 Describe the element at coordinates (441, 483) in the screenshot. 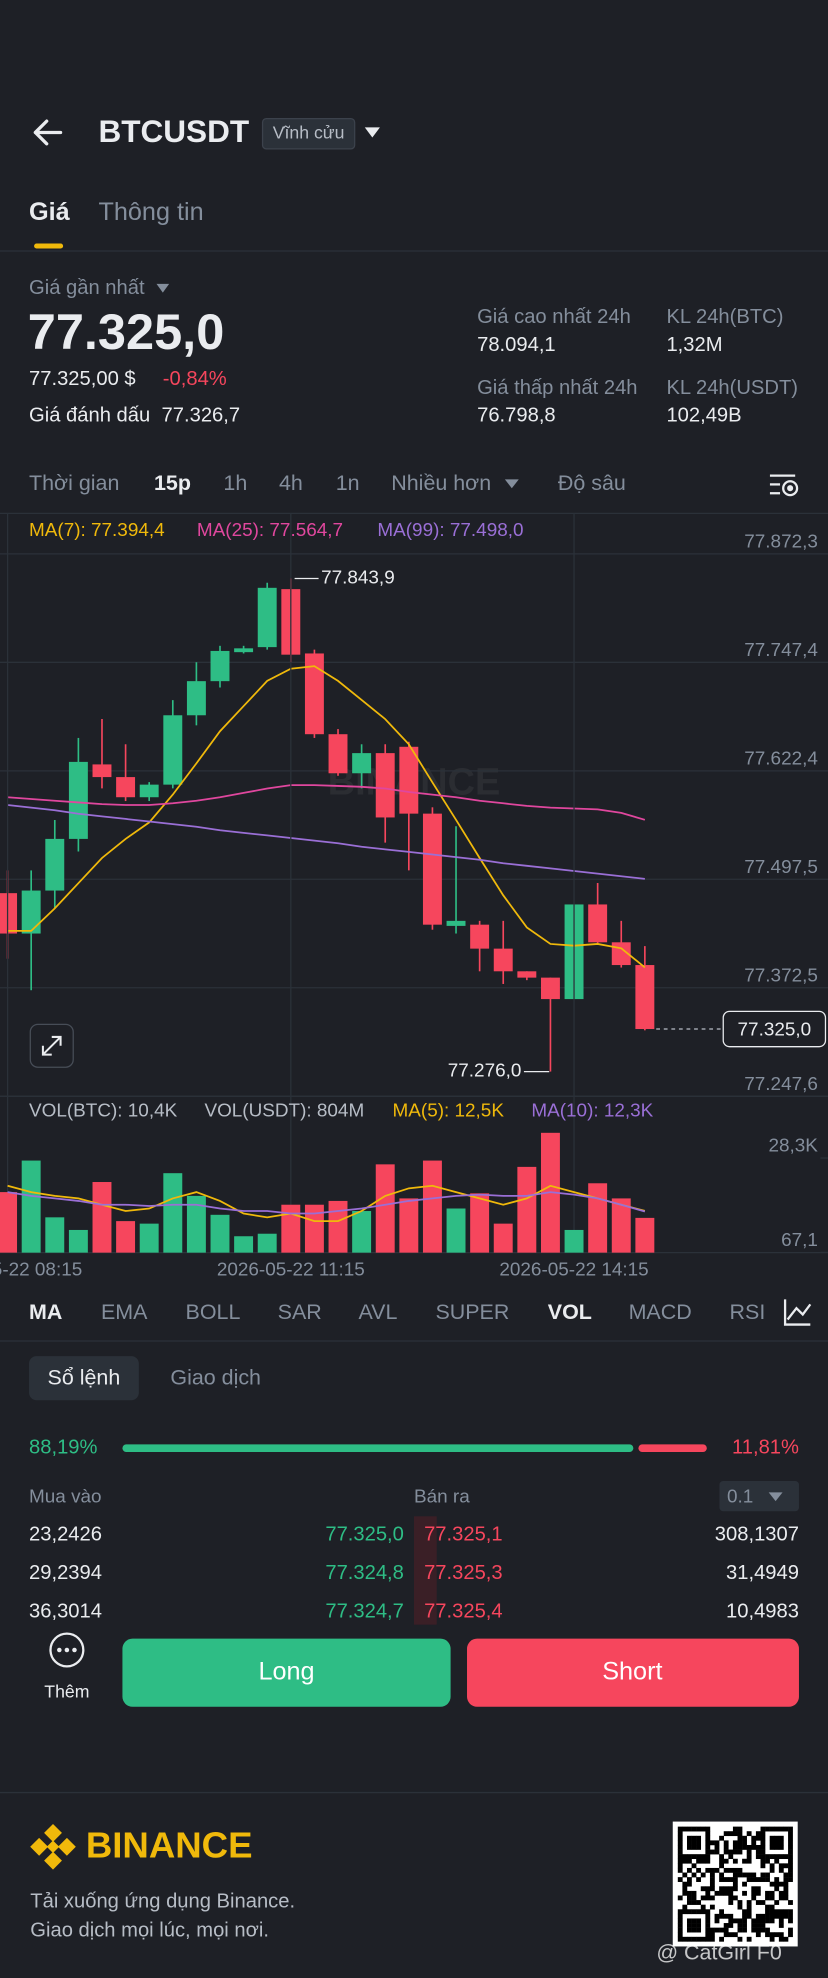

I see `interval-more: Nhiều hơn` at that location.